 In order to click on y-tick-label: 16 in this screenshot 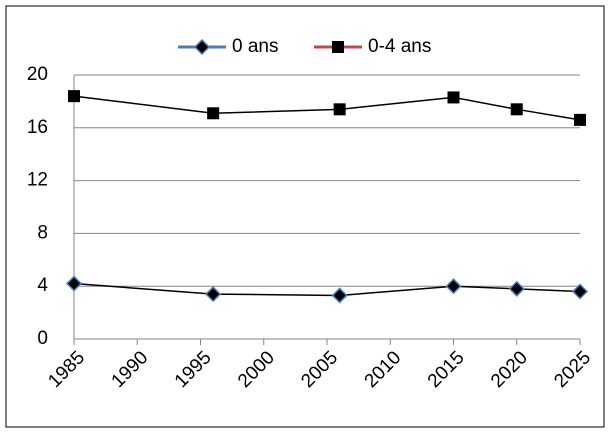, I will do `click(37, 127)`.